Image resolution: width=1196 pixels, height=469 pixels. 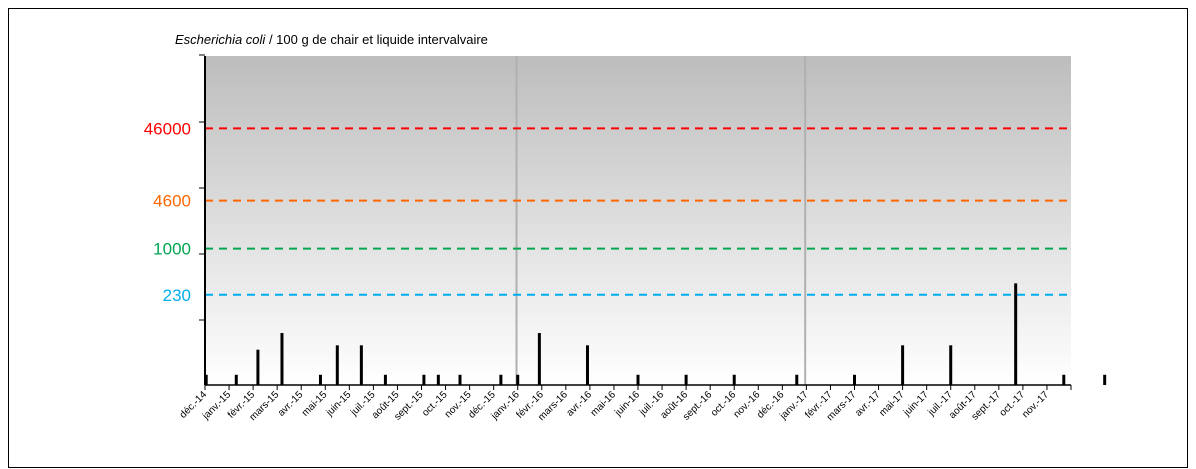 What do you see at coordinates (177, 295) in the screenshot?
I see `threshold-label: 230` at bounding box center [177, 295].